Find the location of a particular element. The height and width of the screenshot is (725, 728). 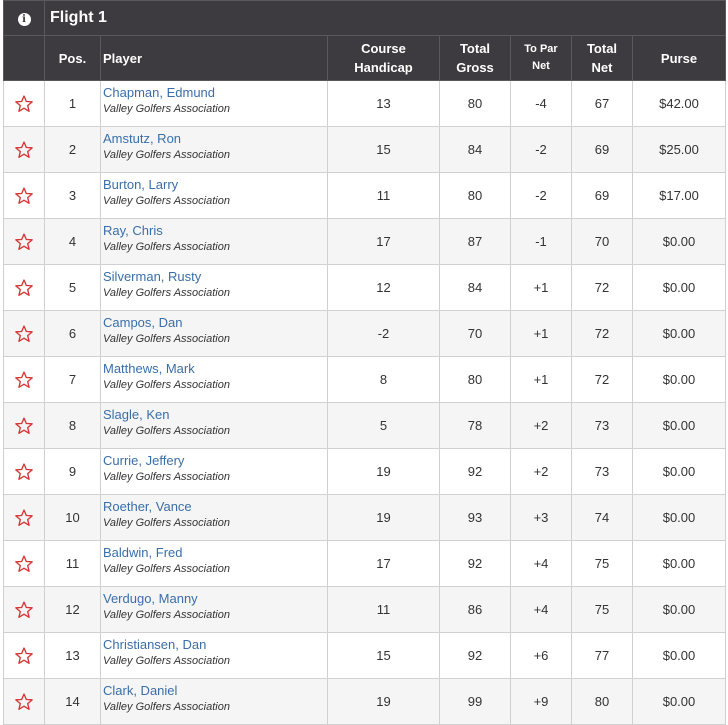

total-net-column-header: Total Net is located at coordinates (602, 58).